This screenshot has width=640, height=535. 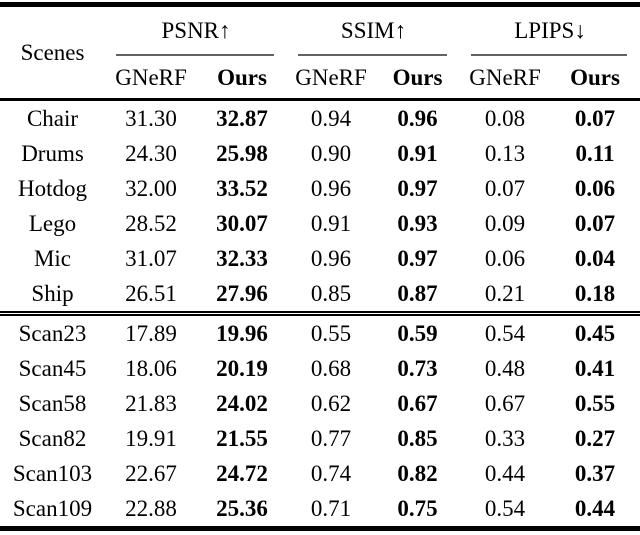 I want to click on table-row: Scan82 19.91 21.55 0.77 0.85 0.33 0.27, so click(x=320, y=438).